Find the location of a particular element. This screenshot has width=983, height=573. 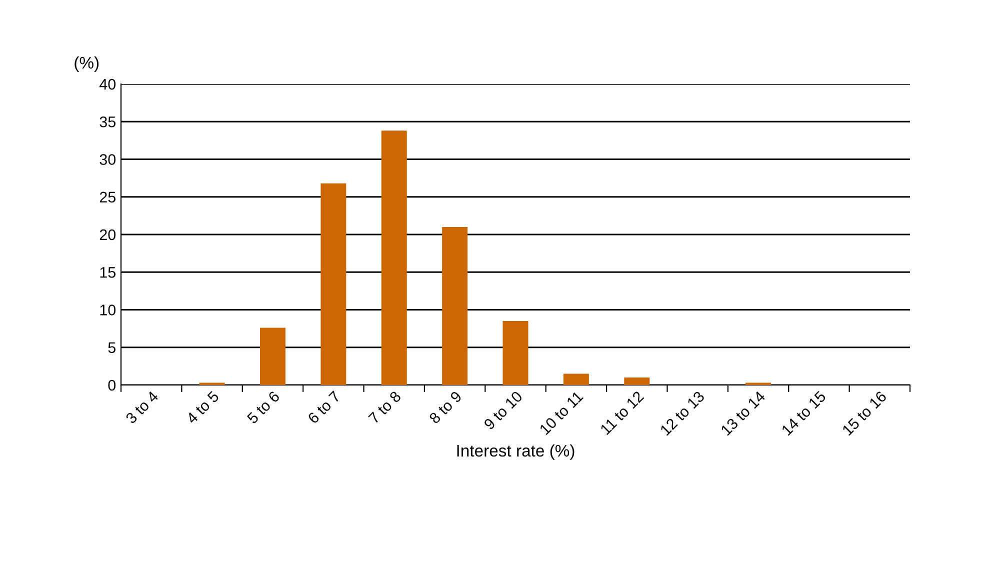

y-tick-label: 5 is located at coordinates (112, 348).